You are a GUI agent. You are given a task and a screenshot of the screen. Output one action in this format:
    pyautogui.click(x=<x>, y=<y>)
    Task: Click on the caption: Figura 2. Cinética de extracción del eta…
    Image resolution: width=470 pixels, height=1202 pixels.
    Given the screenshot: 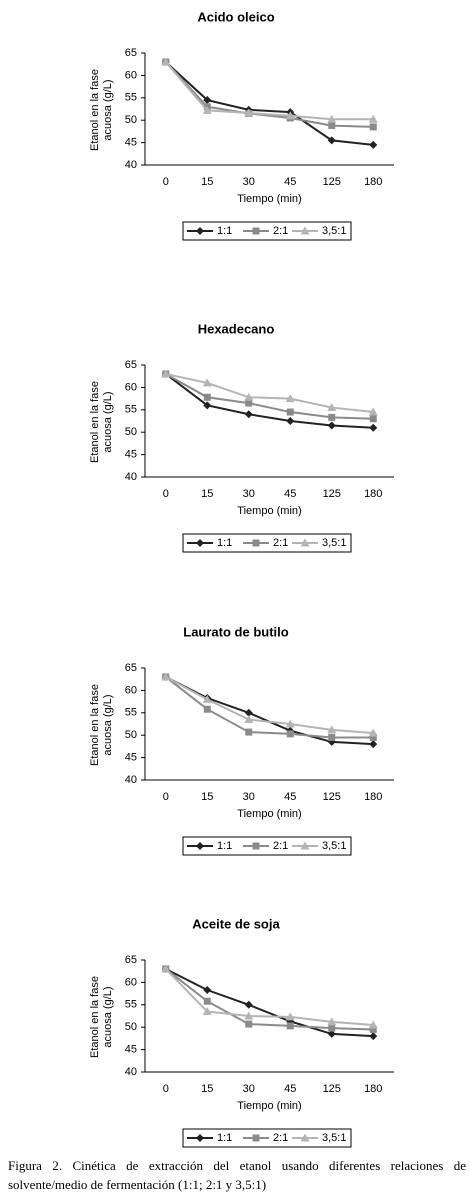 What is the action you would take?
    pyautogui.click(x=237, y=1175)
    